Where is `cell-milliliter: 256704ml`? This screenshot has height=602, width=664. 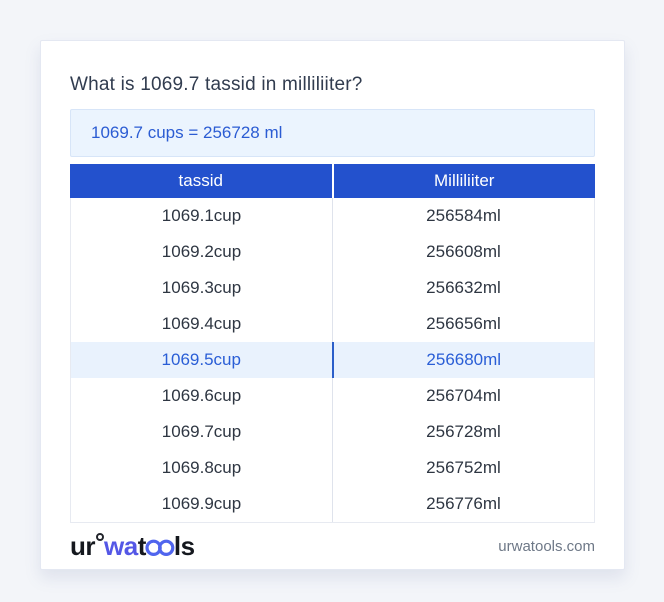
cell-milliliter: 256704ml is located at coordinates (463, 396).